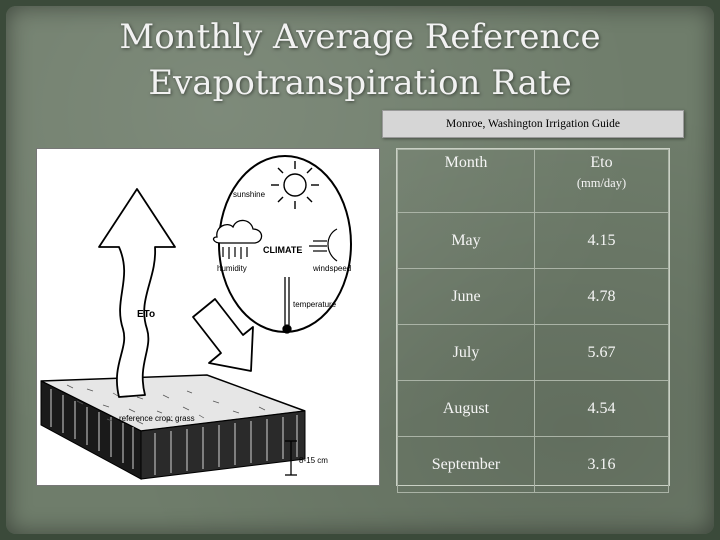 Image resolution: width=720 pixels, height=540 pixels. I want to click on climate-arrow-icon, so click(223, 335).